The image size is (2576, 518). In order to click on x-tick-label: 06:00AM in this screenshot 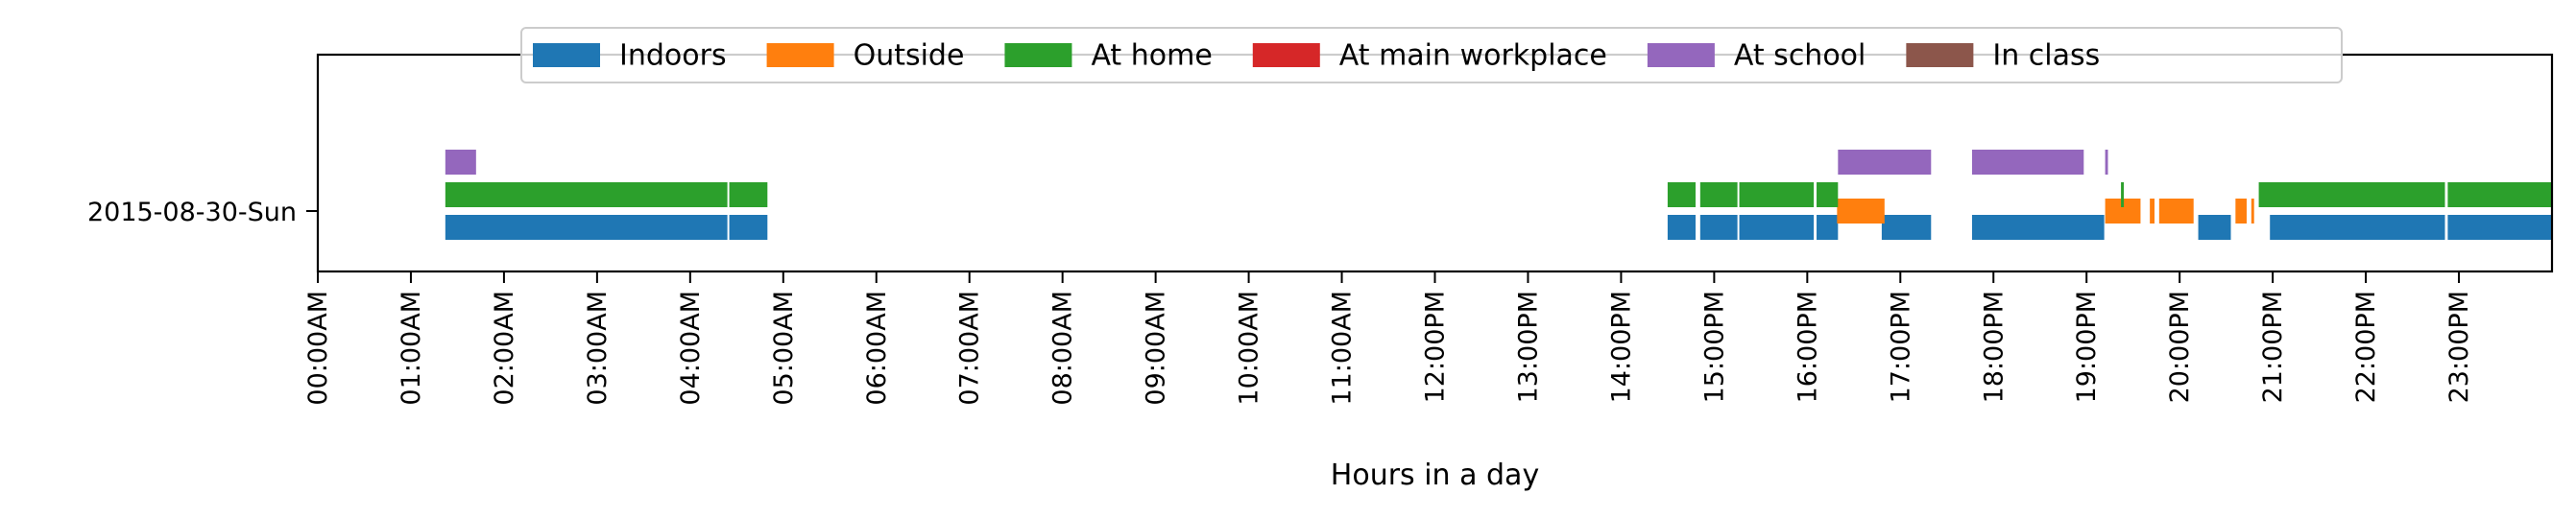, I will do `click(877, 348)`.